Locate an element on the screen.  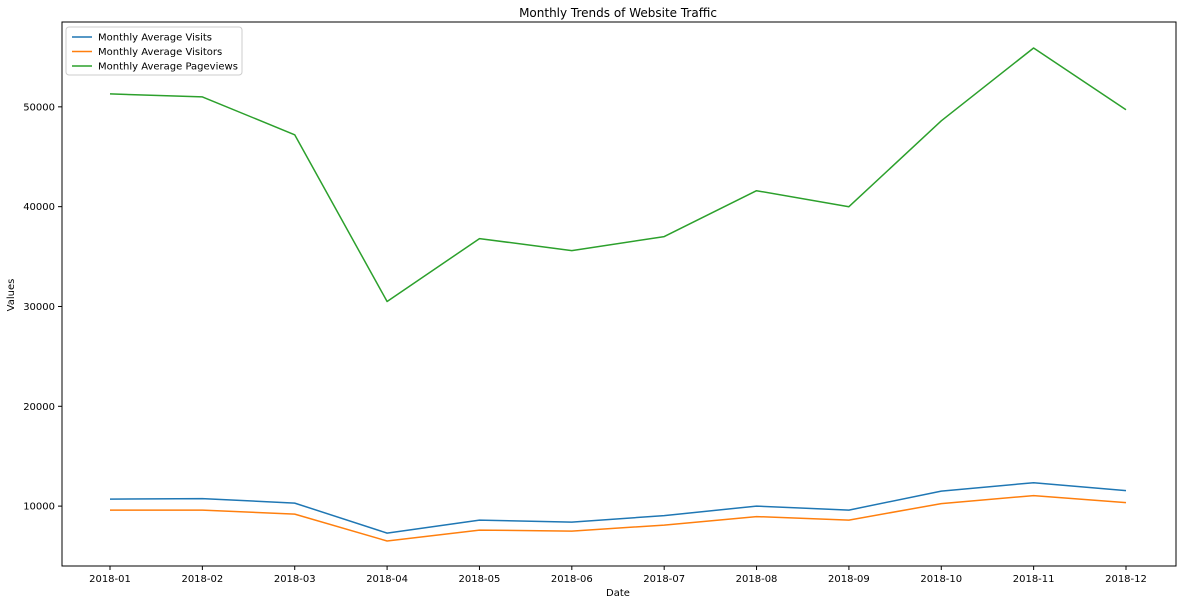
x-tick-label: 2018-05 is located at coordinates (480, 579).